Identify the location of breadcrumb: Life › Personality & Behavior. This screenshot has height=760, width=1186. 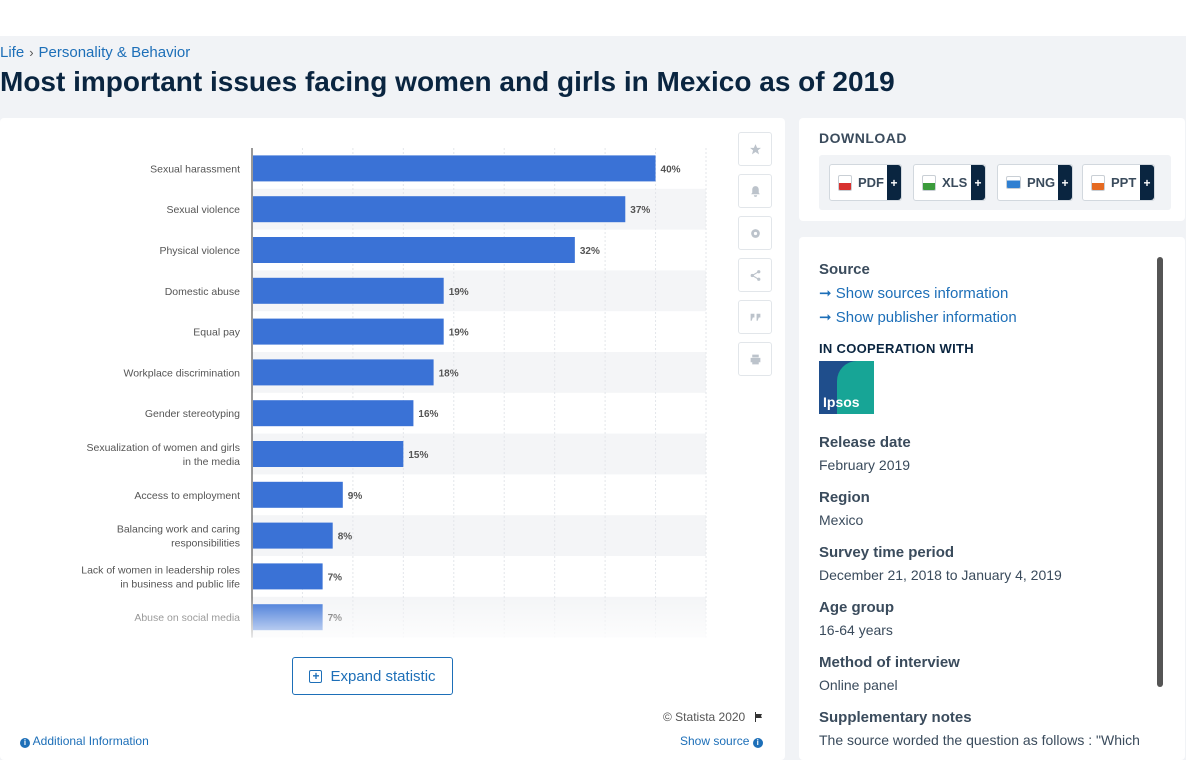
(95, 52).